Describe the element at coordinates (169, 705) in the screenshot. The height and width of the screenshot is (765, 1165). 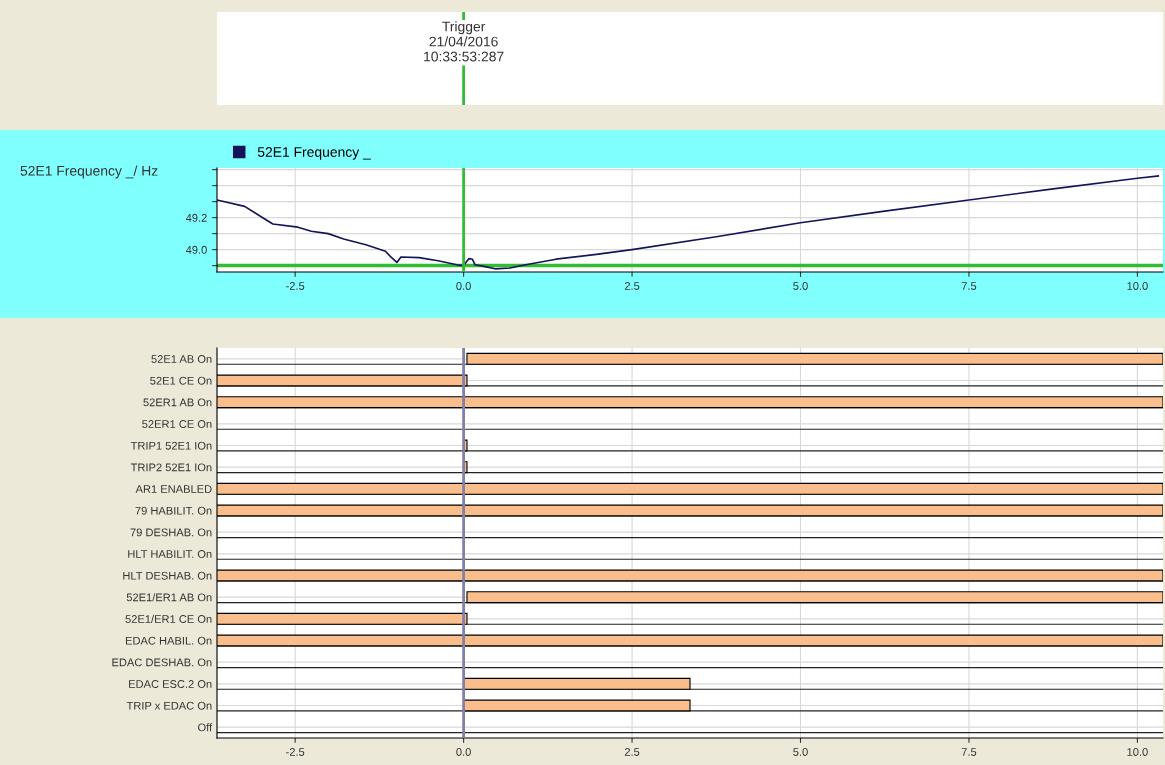
I see `y-tick-label: TRIP x EDAC On` at that location.